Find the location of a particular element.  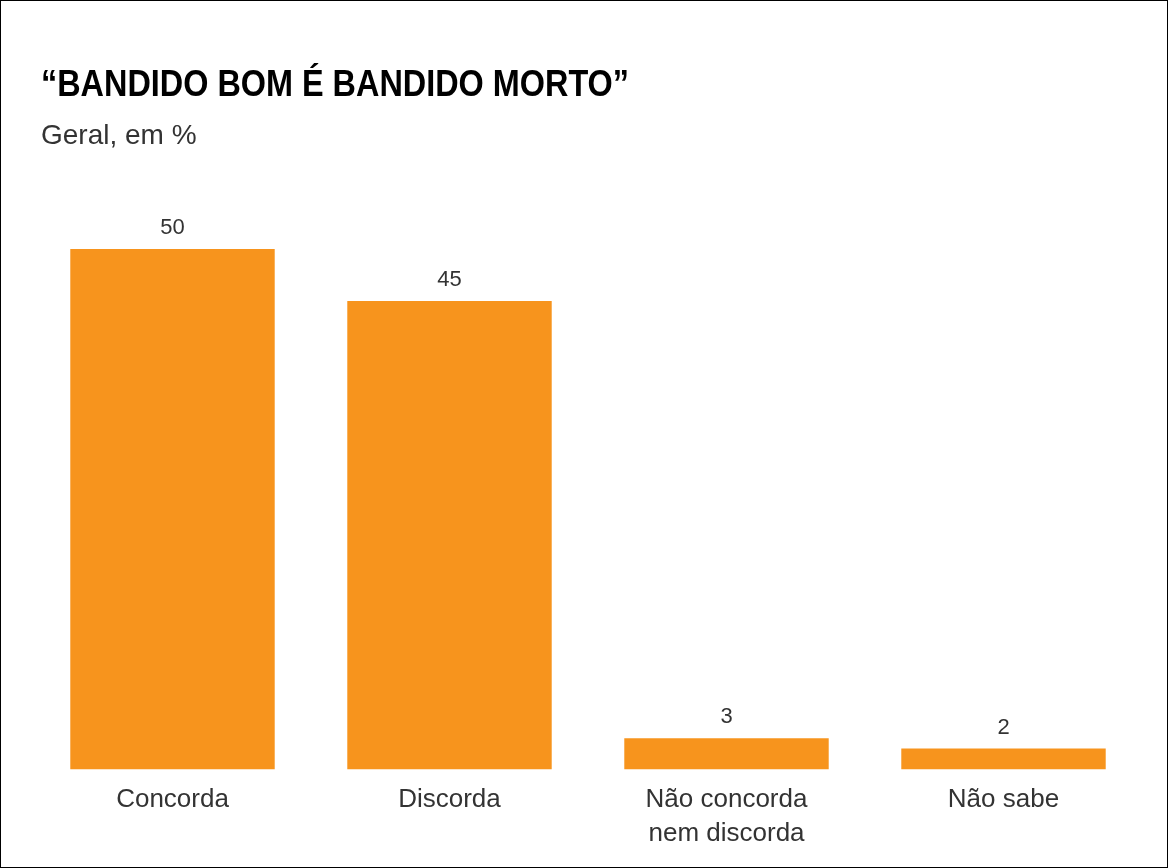

data-label: 2 is located at coordinates (1003, 726).